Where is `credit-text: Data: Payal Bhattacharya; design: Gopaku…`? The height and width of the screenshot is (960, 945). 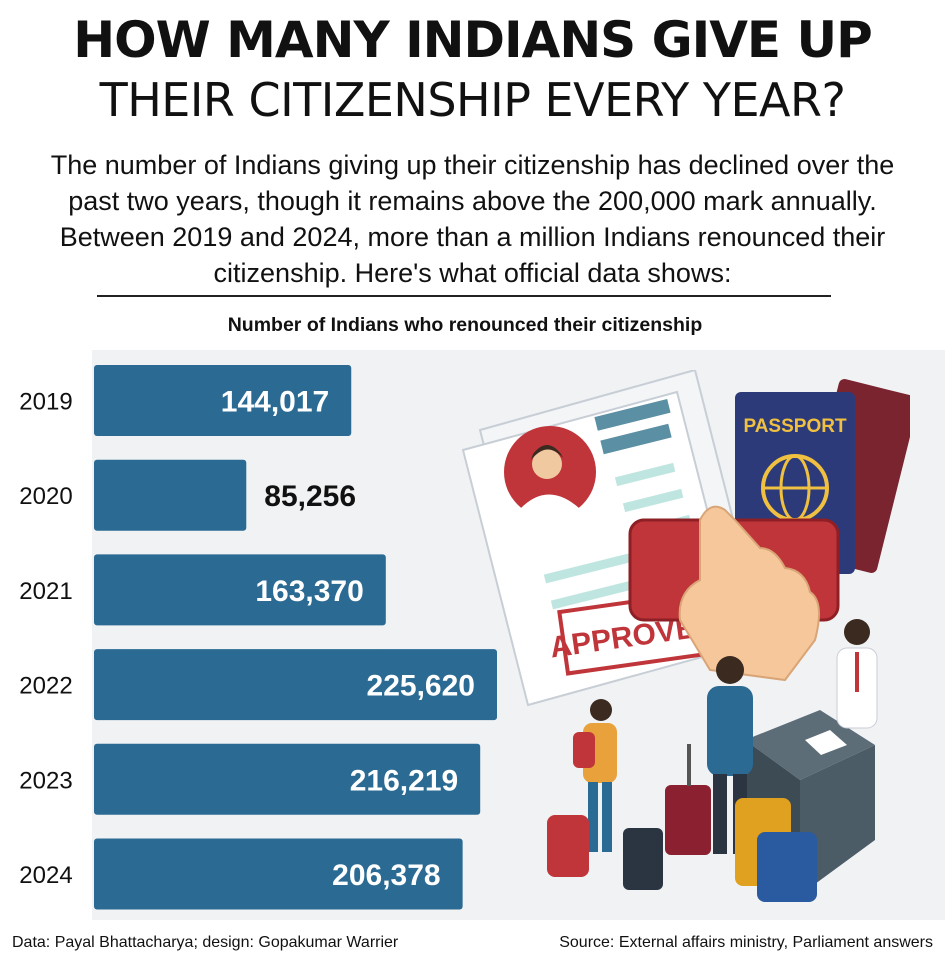 credit-text: Data: Payal Bhattacharya; design: Gopaku… is located at coordinates (205, 942).